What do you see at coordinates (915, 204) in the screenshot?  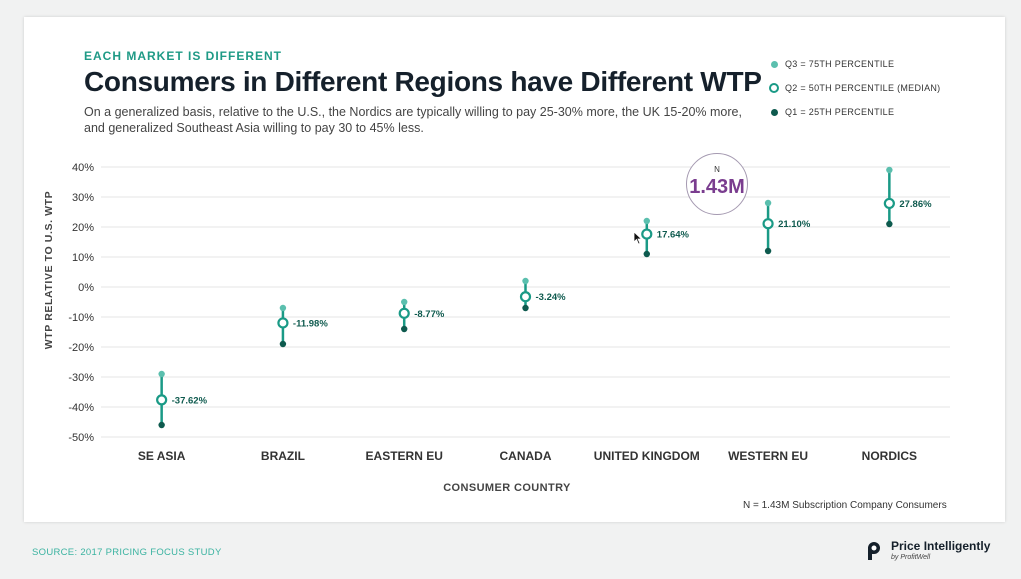 I see `median-data-label: 27.86%` at bounding box center [915, 204].